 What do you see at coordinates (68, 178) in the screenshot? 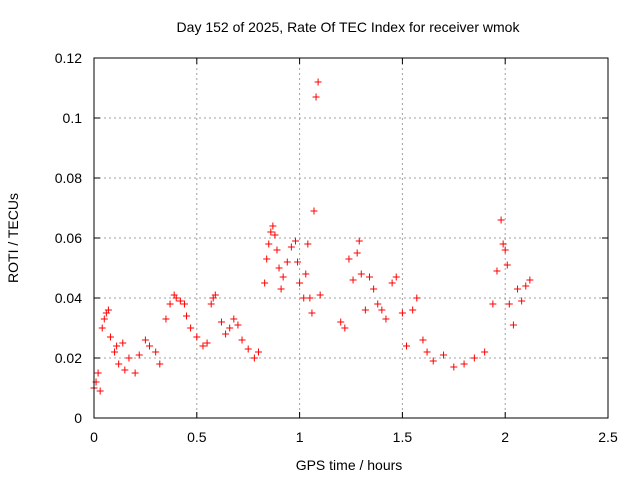
I see `y-tick-label: 0.08` at bounding box center [68, 178].